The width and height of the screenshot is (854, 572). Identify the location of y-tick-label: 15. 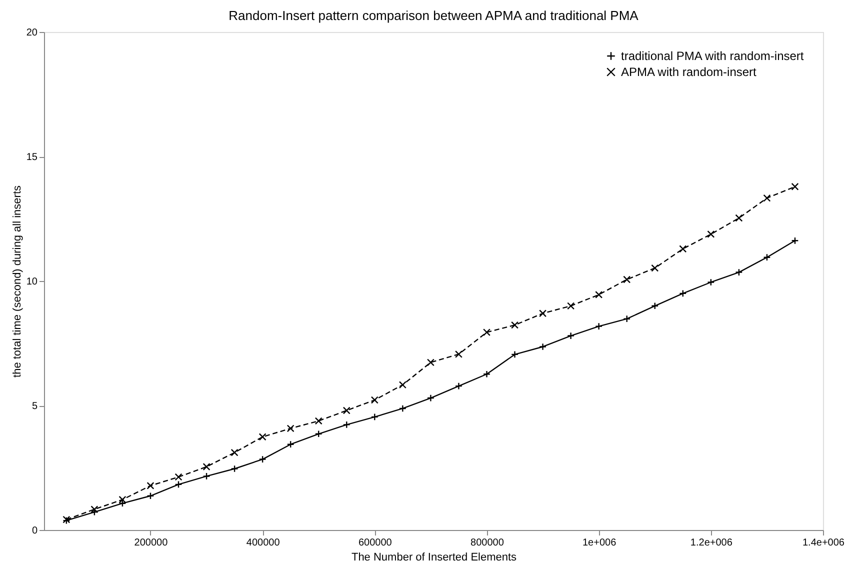
(32, 157).